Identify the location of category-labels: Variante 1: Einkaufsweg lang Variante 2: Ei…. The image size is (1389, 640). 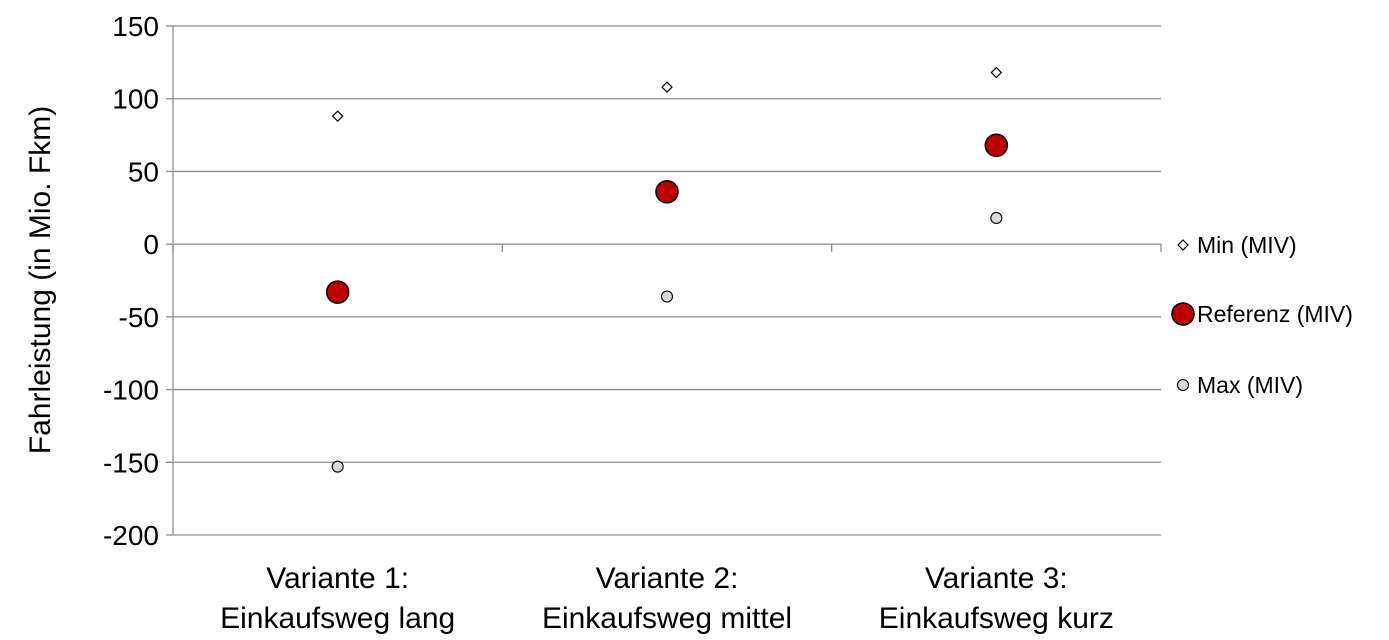
(667, 598).